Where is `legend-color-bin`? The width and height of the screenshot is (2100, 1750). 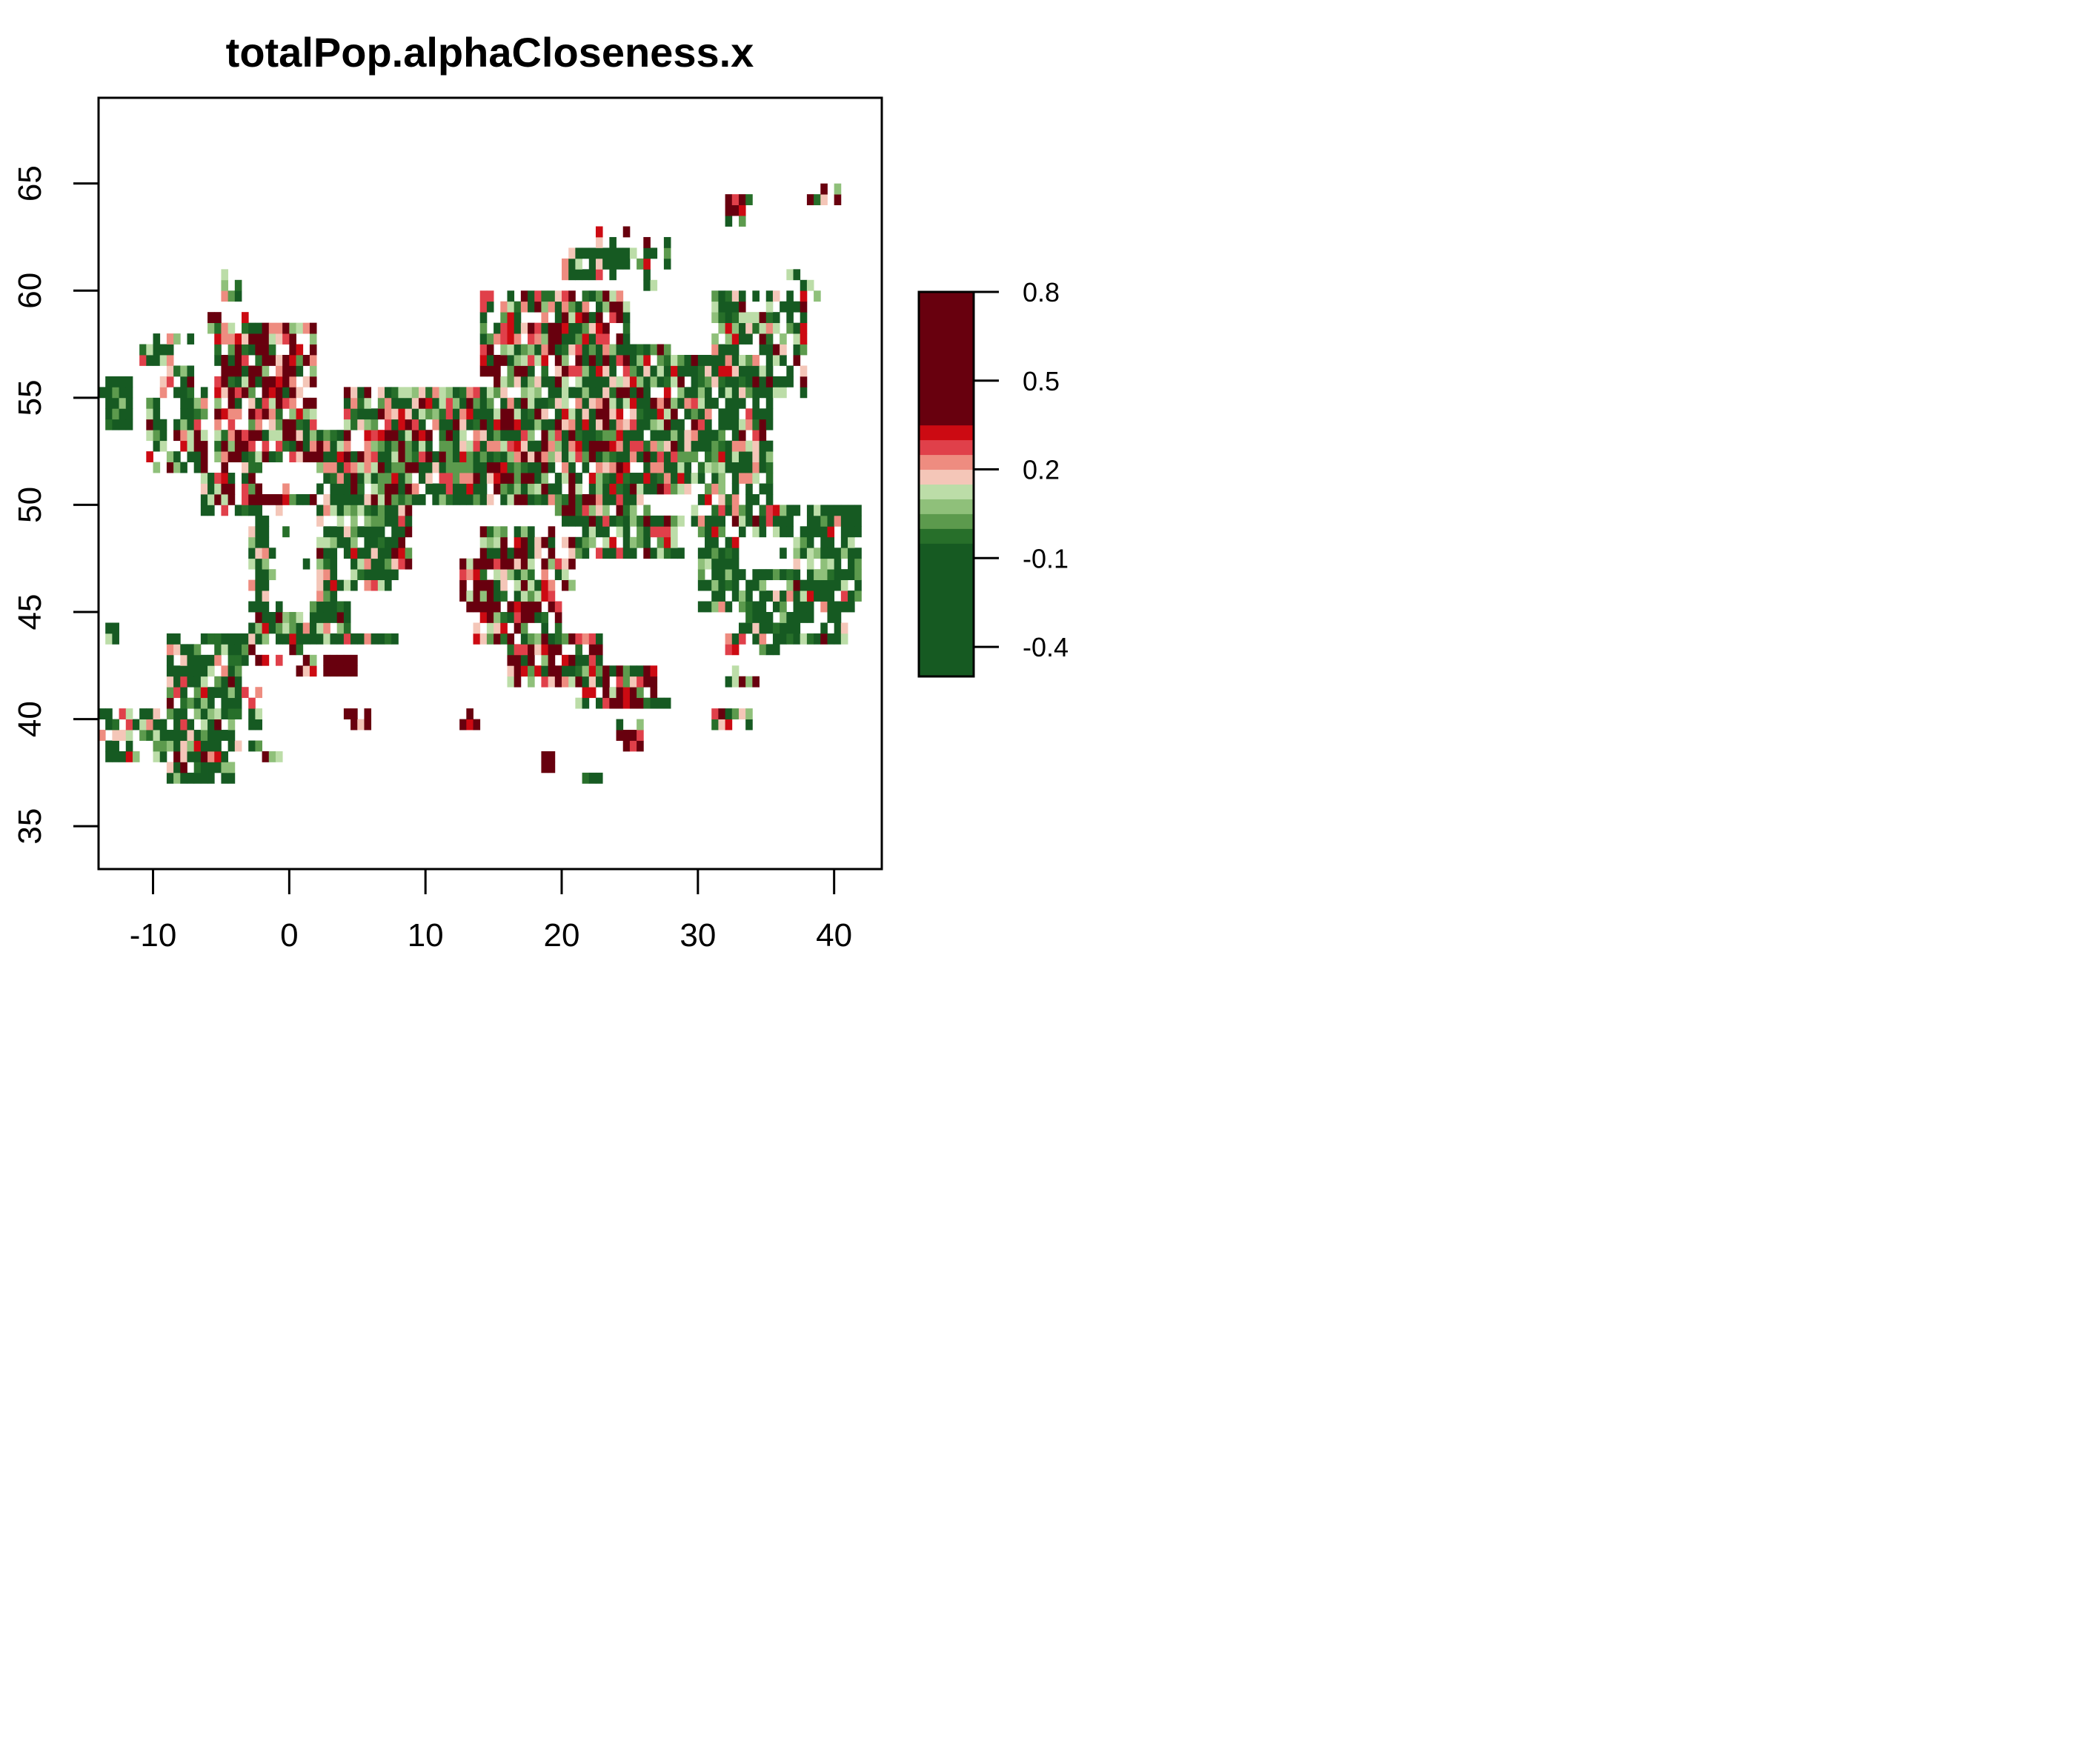
legend-color-bin is located at coordinates (946, 359).